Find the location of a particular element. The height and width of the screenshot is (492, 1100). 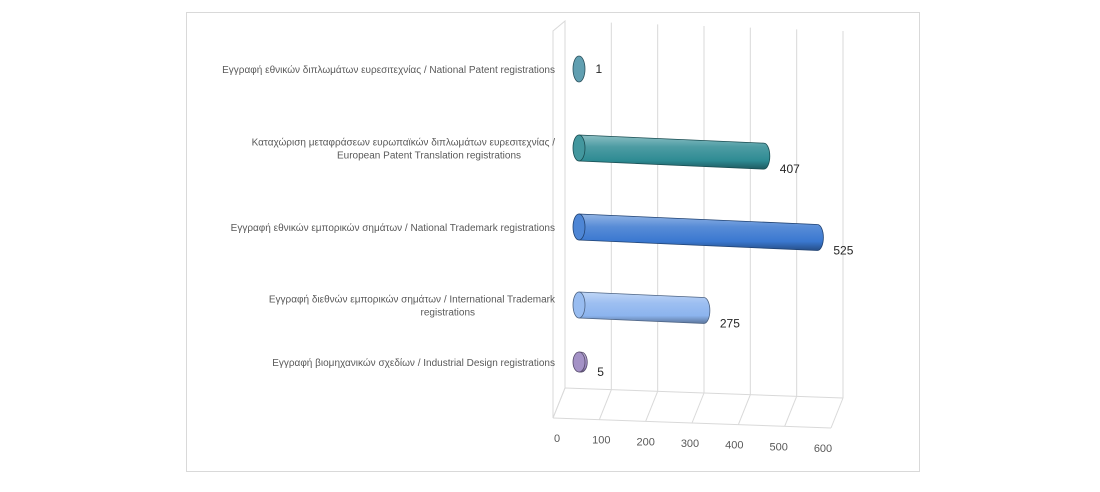

x-tick-label: 200 is located at coordinates (645, 442).